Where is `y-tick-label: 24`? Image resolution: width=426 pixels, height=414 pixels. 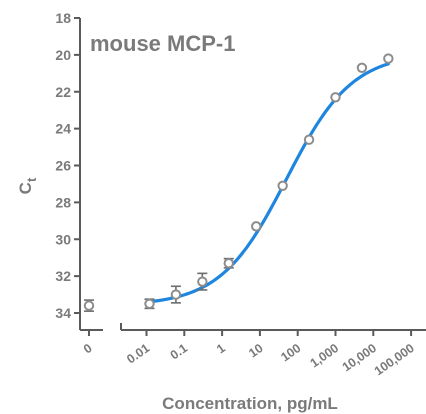 y-tick-label: 24 is located at coordinates (63, 129).